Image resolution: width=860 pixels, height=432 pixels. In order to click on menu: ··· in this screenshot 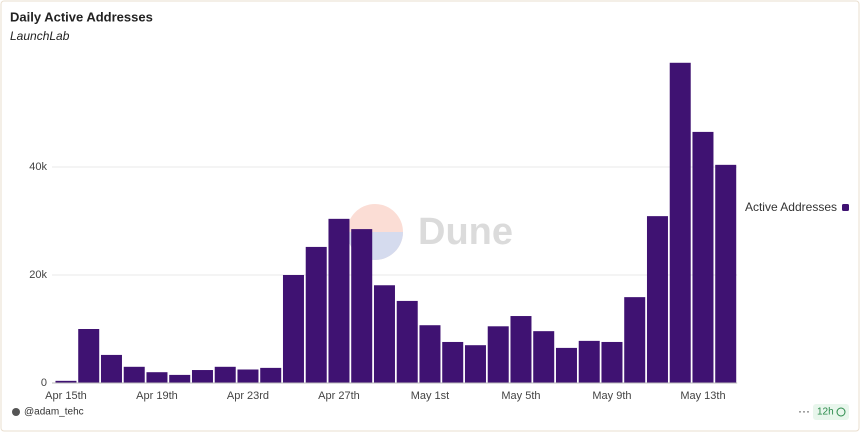, I will do `click(804, 411)`.